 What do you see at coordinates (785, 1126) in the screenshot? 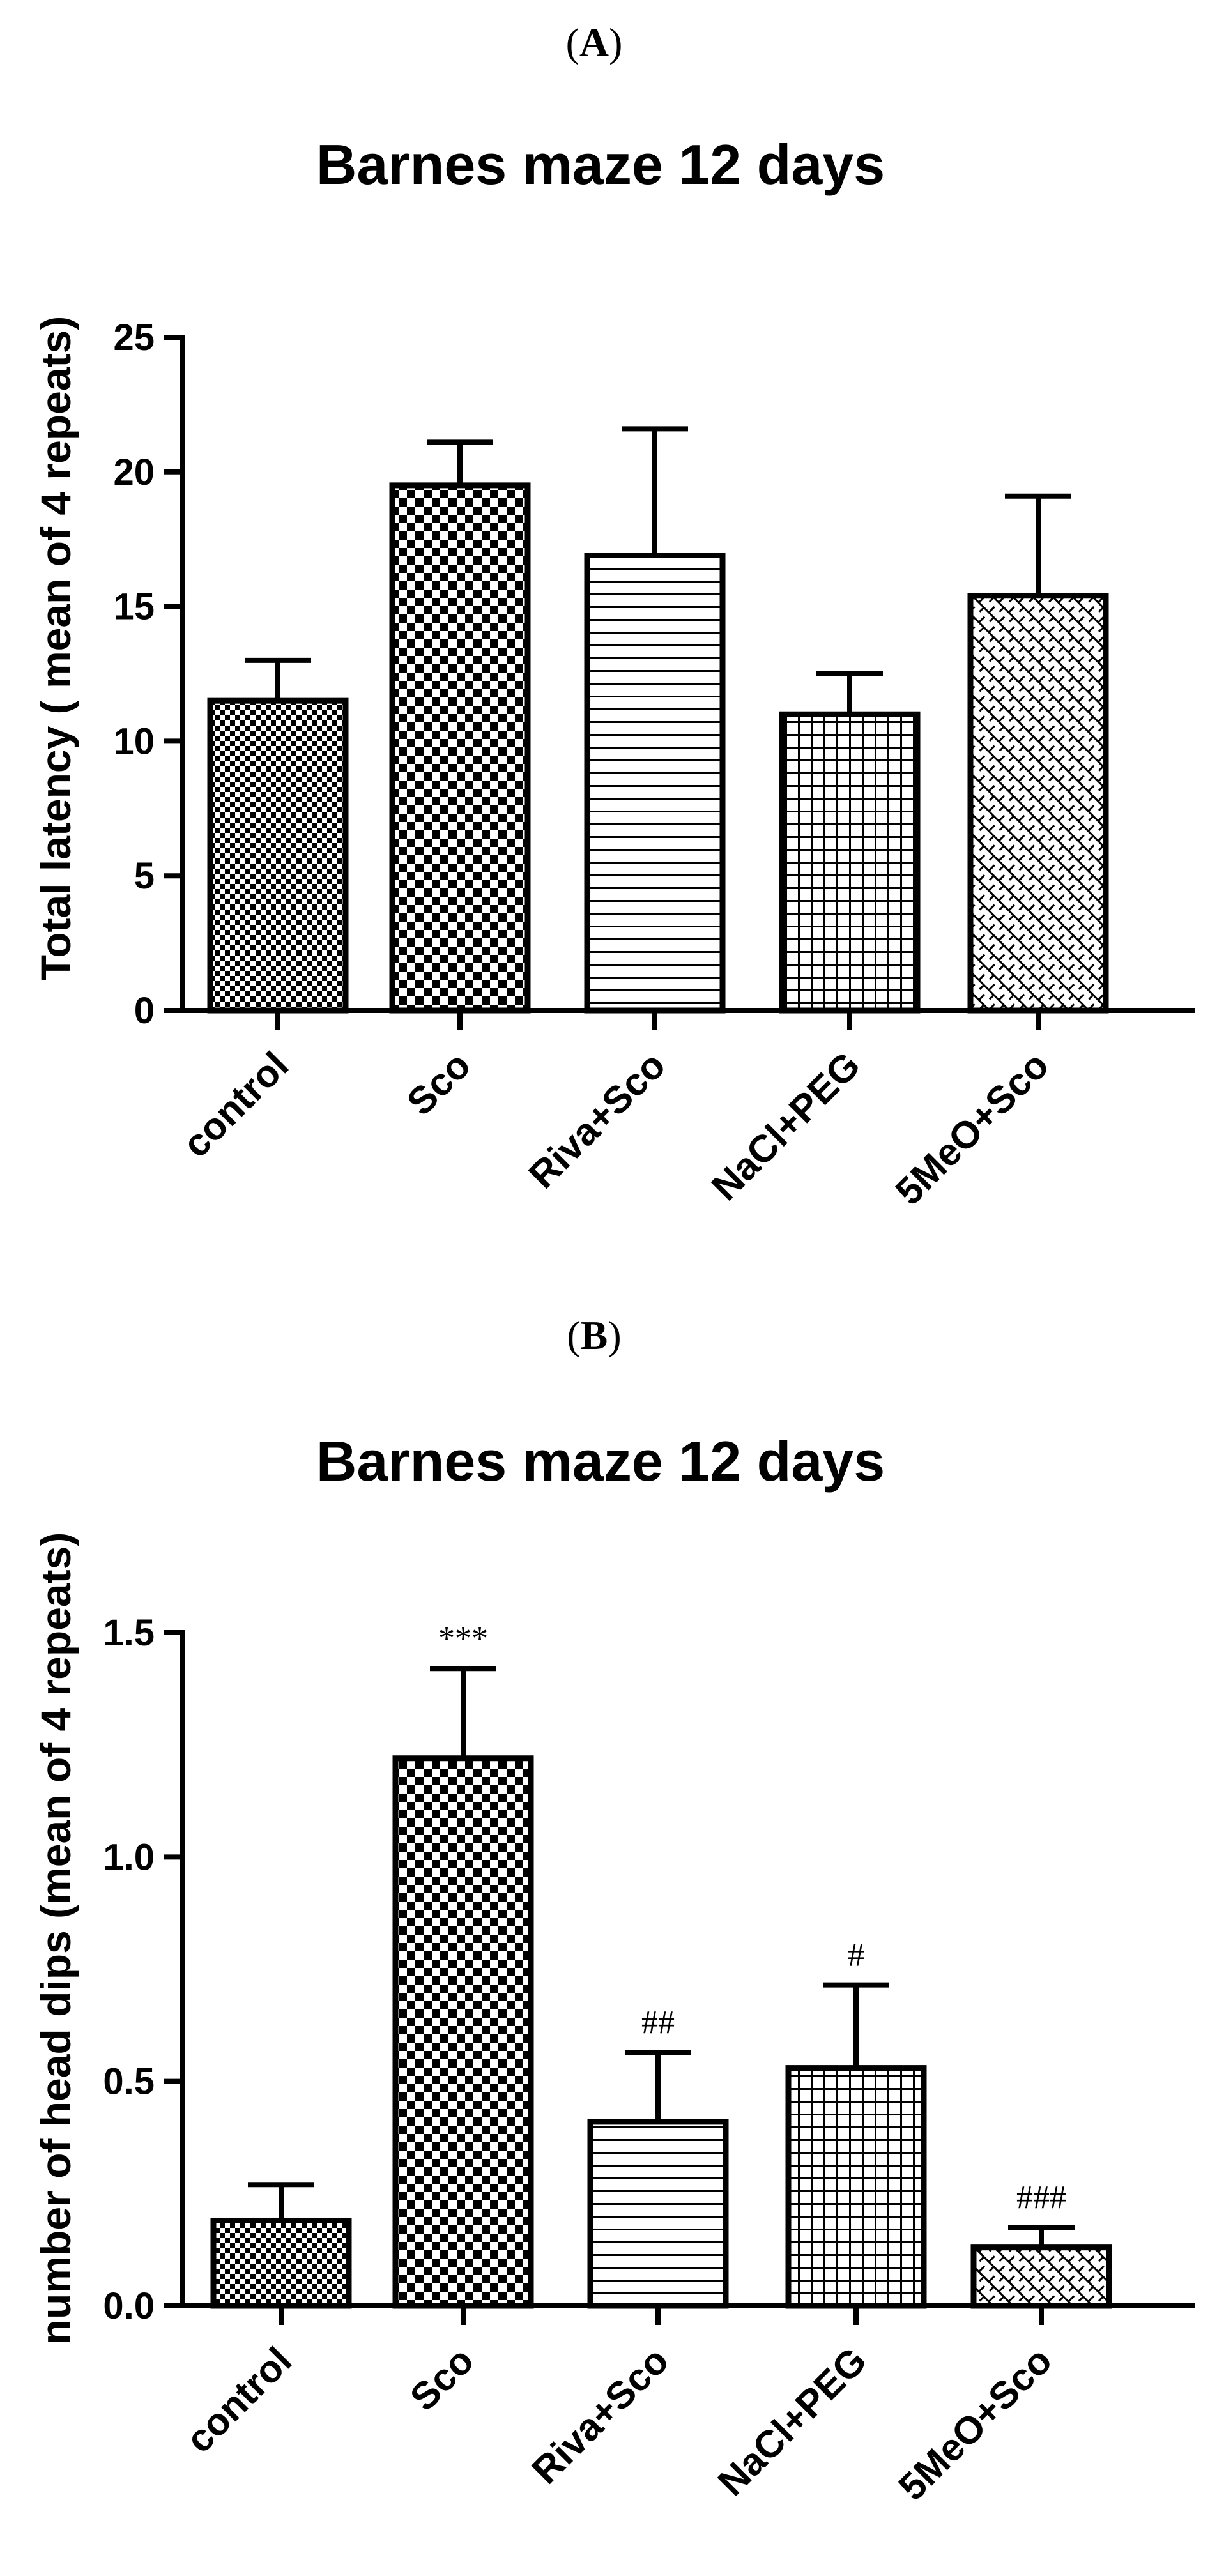
I see `chart-a-category-label: NaCl+PEG` at bounding box center [785, 1126].